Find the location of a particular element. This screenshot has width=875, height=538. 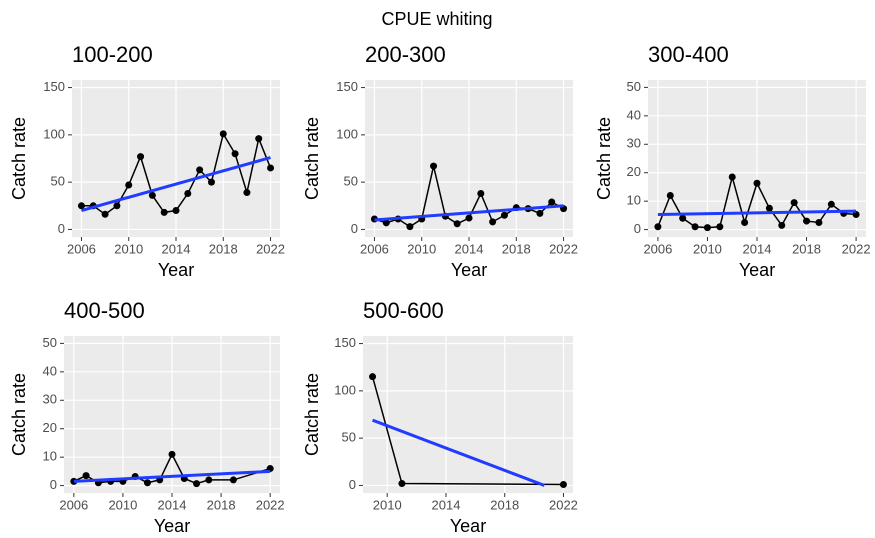

panel-title: 300-400 is located at coordinates (688, 54).